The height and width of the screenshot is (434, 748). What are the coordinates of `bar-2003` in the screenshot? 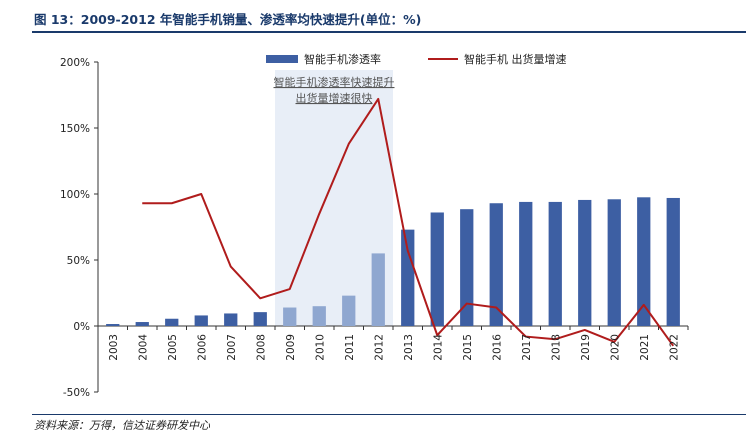 It's located at (113, 325).